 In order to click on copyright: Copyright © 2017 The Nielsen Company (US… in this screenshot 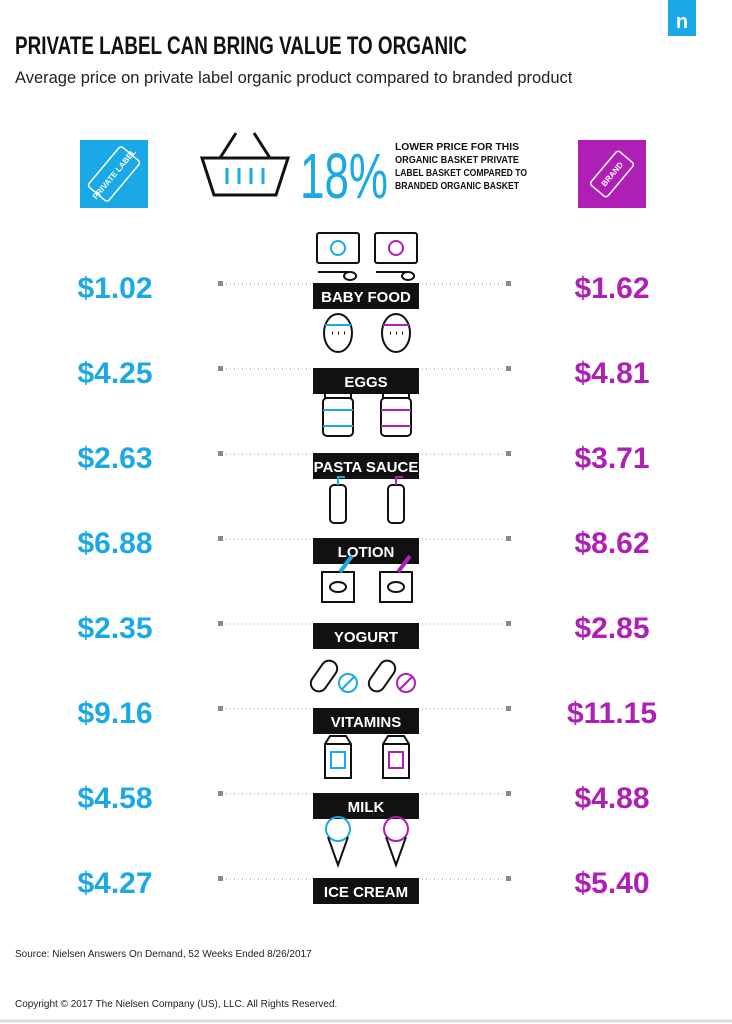, I will do `click(176, 1004)`.